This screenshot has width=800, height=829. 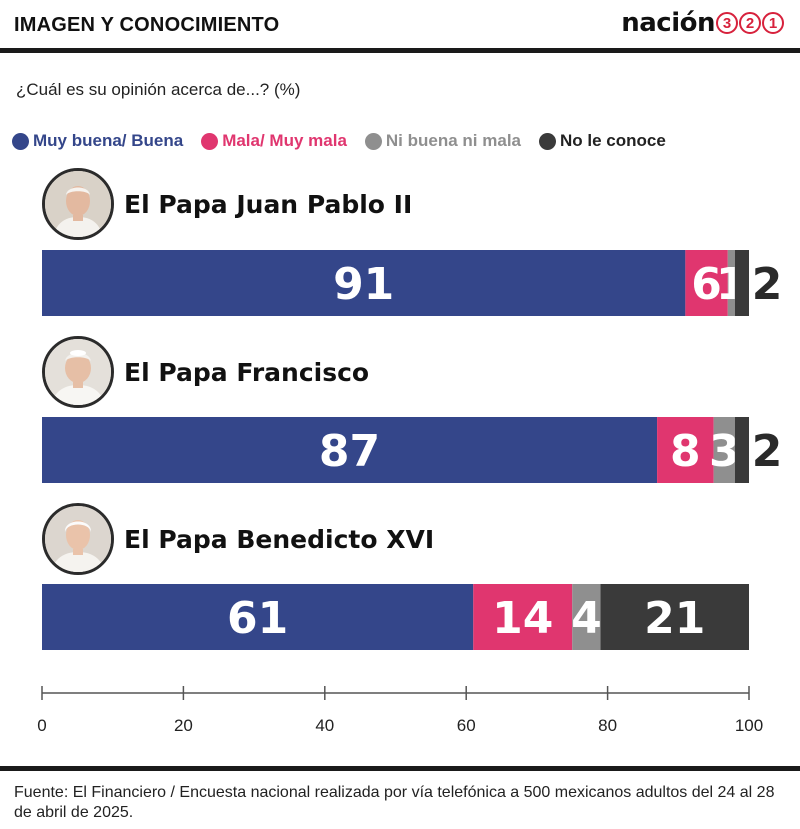 What do you see at coordinates (607, 725) in the screenshot?
I see `x-tick-label: 80` at bounding box center [607, 725].